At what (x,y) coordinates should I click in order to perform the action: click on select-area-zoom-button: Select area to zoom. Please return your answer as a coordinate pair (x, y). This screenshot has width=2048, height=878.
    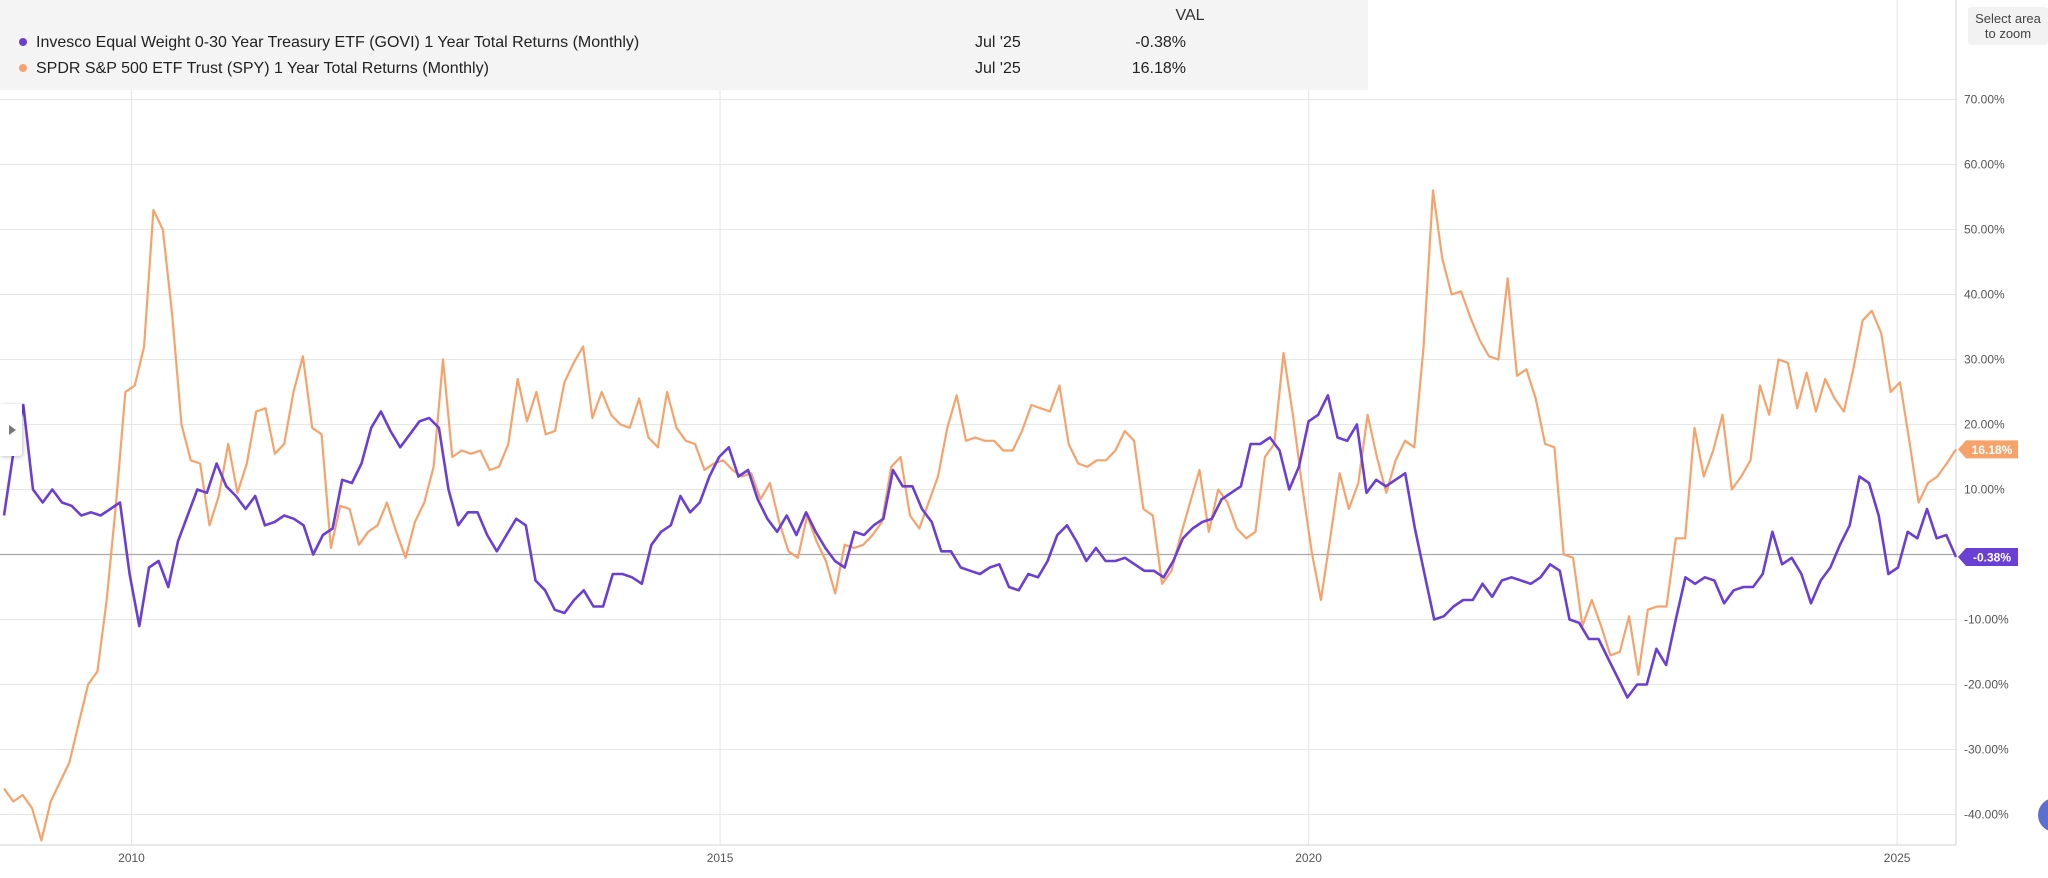
    Looking at the image, I should click on (2008, 26).